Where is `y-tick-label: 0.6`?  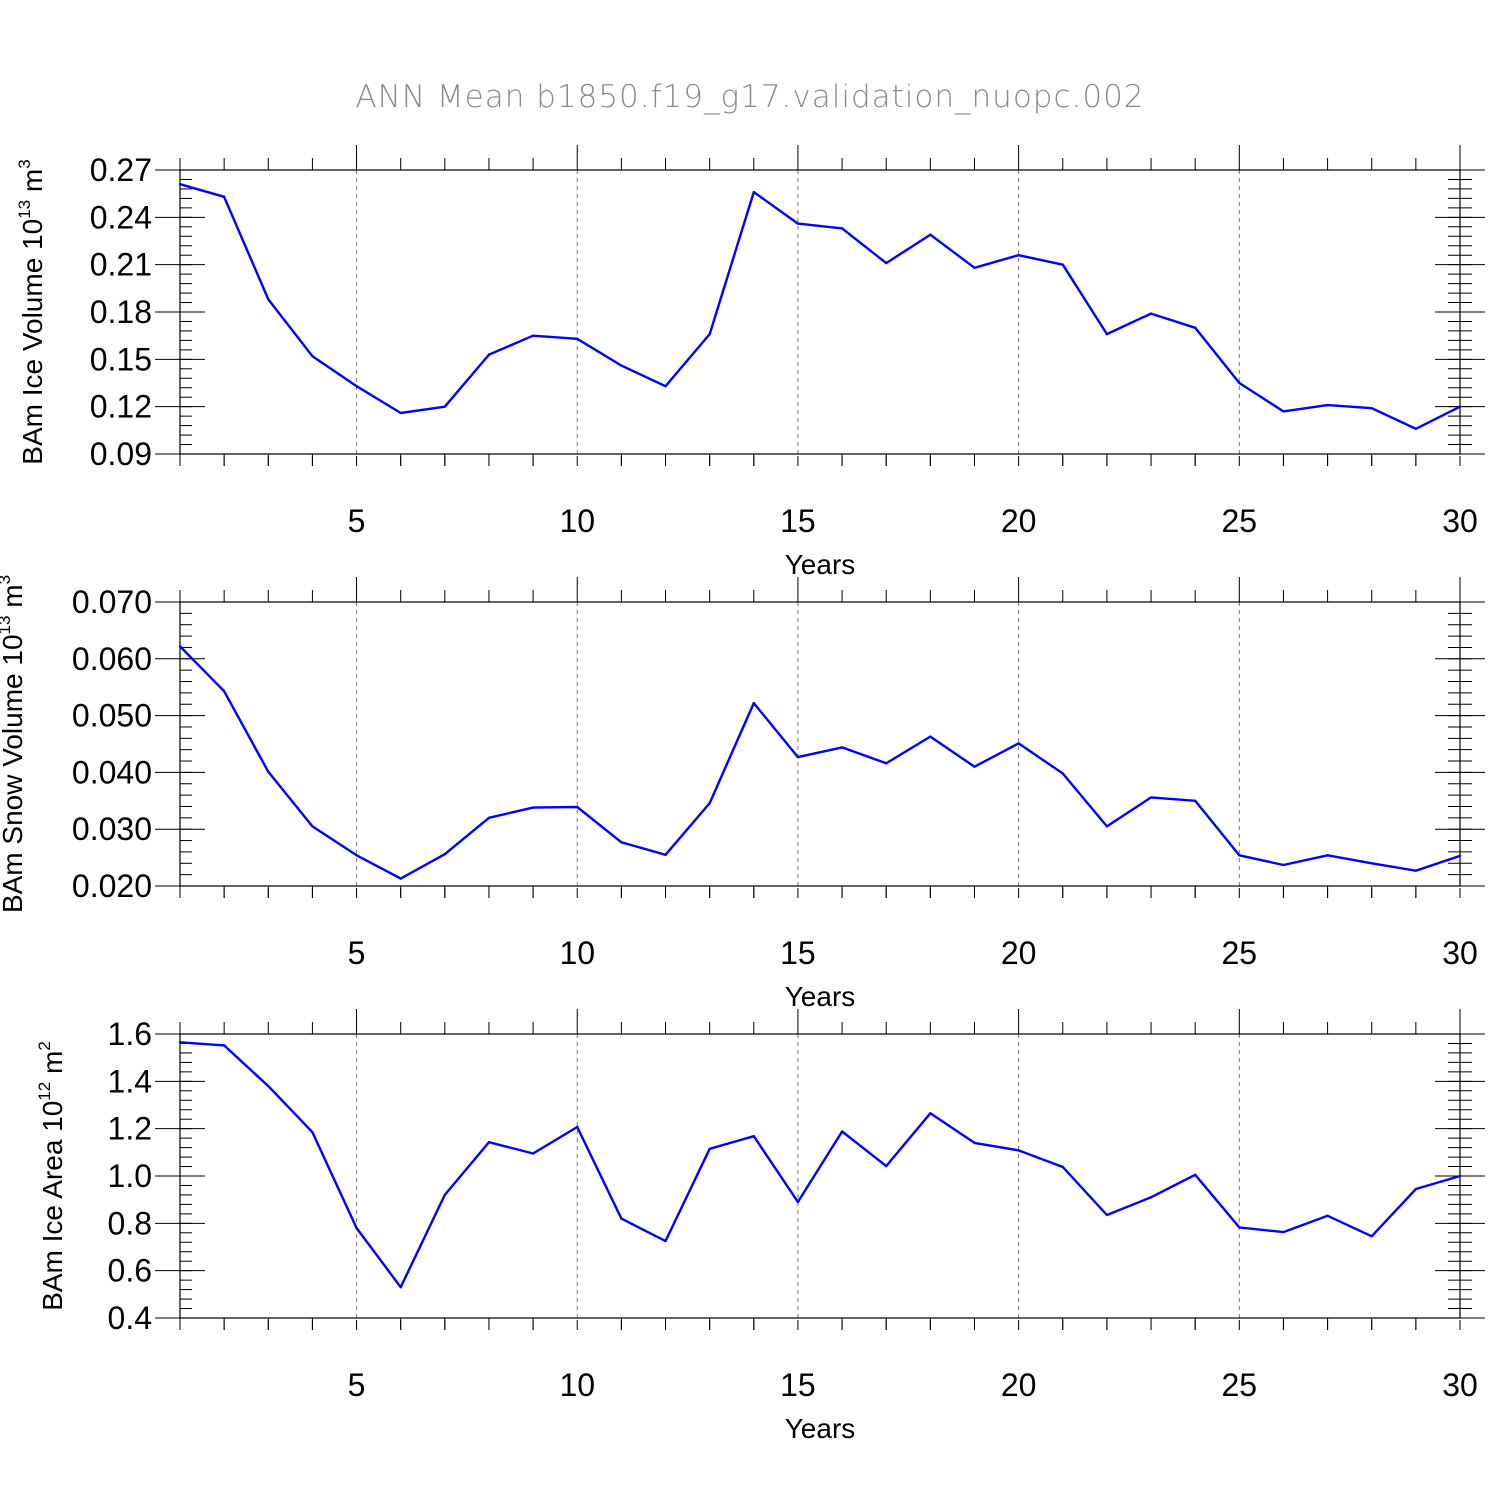
y-tick-label: 0.6 is located at coordinates (130, 1271).